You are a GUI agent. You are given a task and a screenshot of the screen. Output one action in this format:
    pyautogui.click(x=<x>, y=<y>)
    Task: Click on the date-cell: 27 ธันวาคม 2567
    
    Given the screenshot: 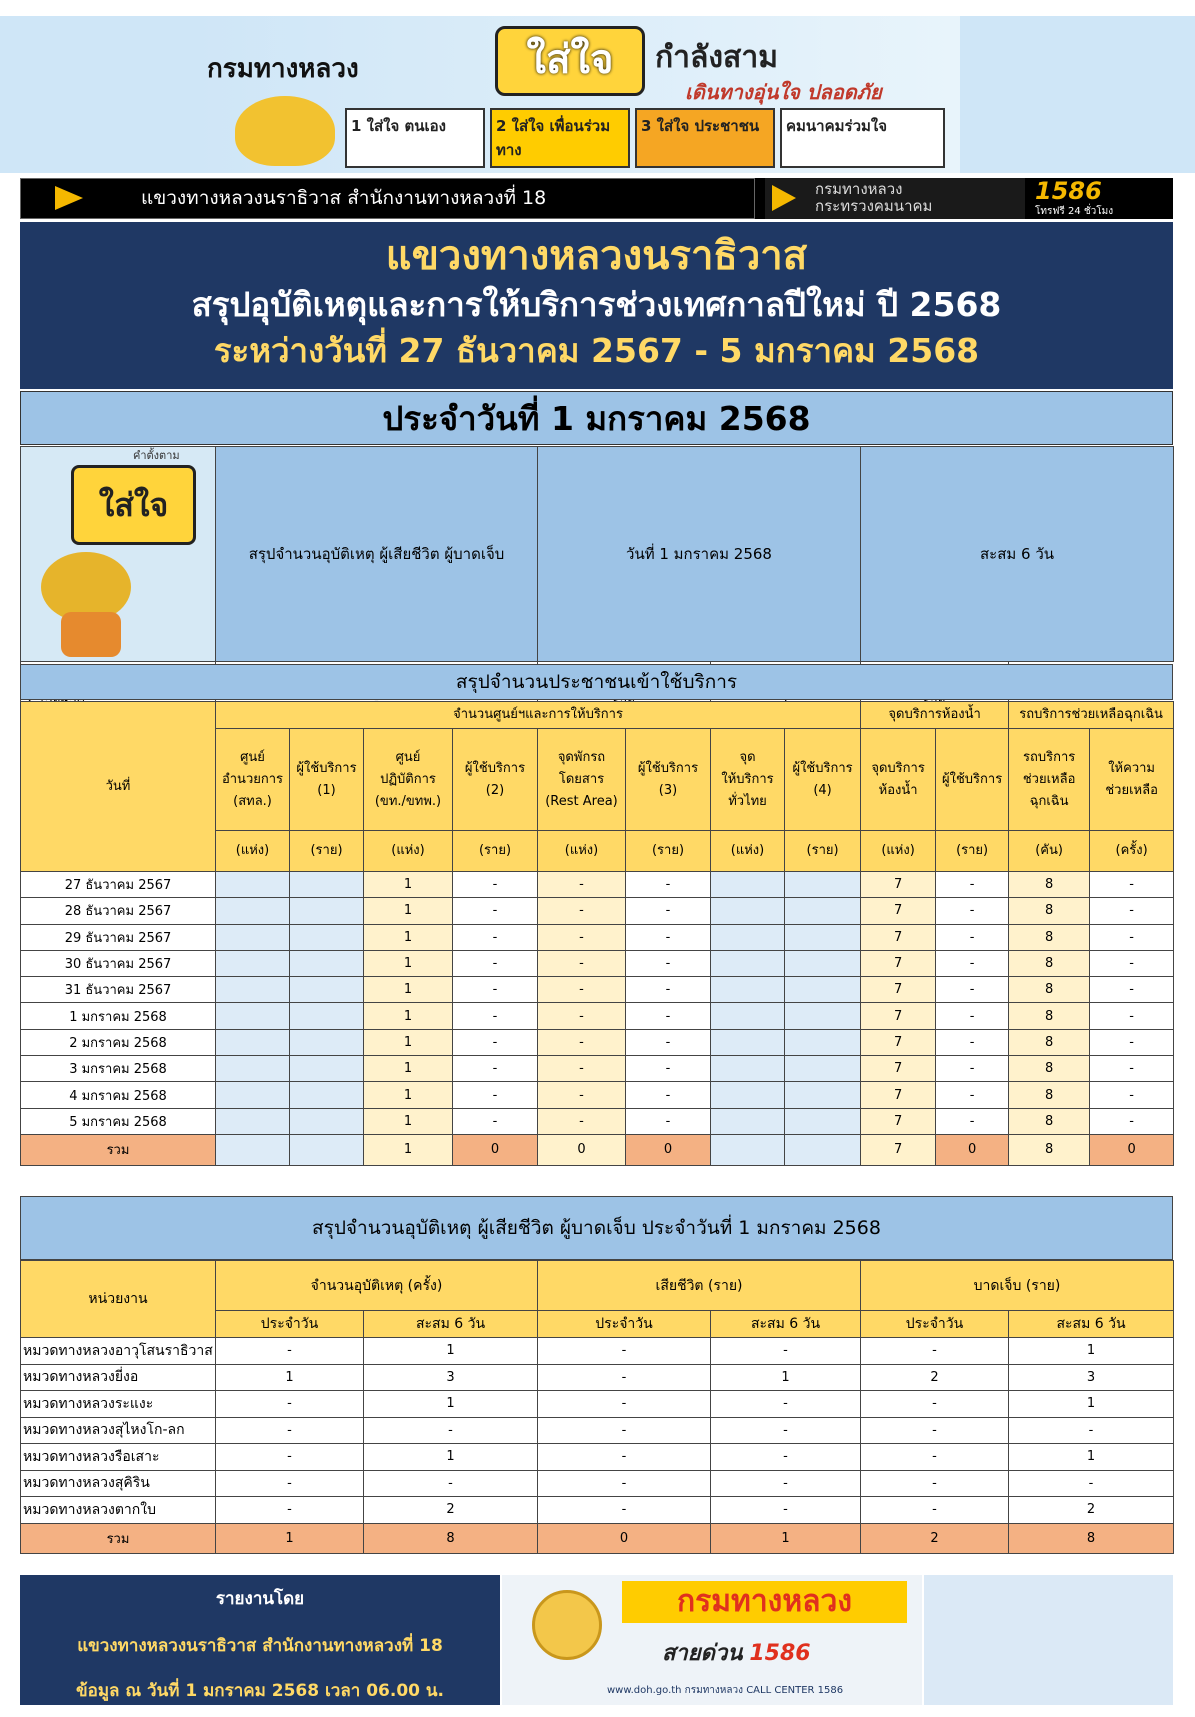 What is the action you would take?
    pyautogui.click(x=118, y=884)
    